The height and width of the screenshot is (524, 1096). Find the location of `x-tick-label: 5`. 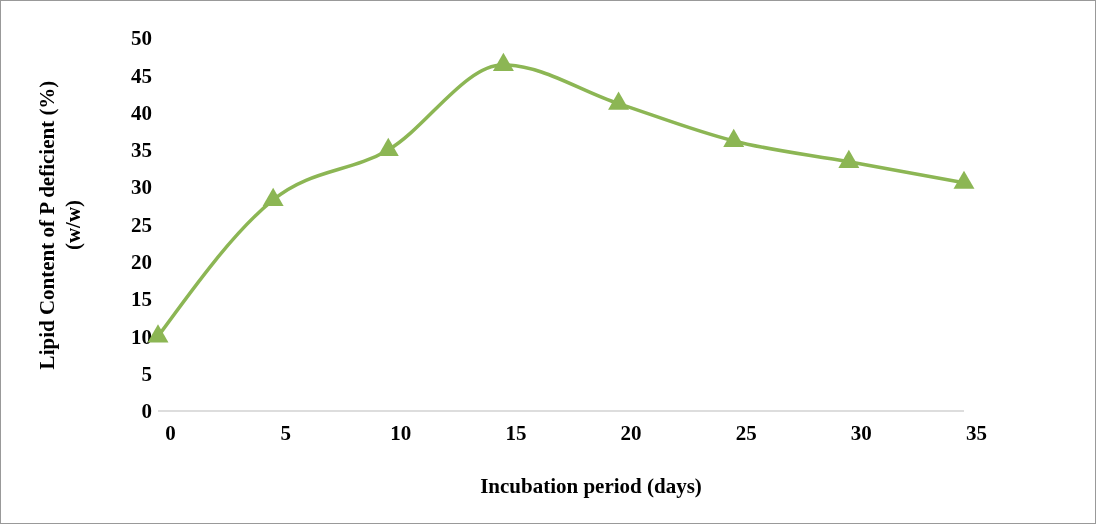

x-tick-label: 5 is located at coordinates (285, 432).